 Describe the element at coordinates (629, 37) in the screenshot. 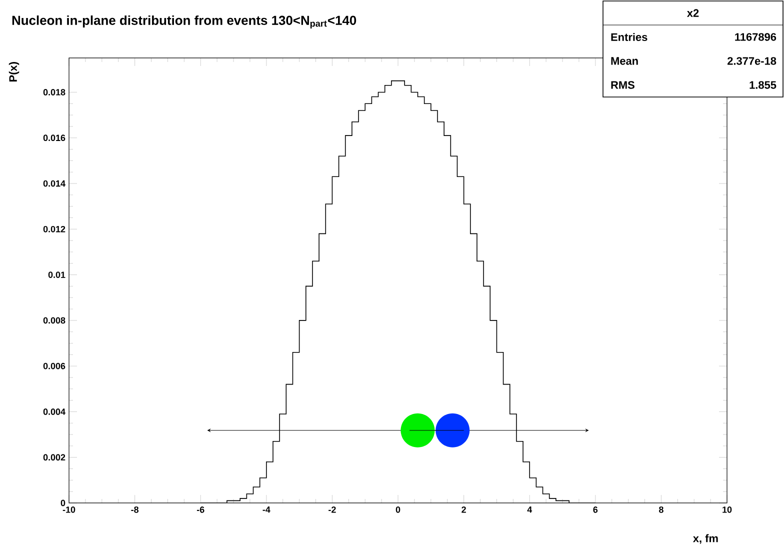

I see `text: Entries` at that location.